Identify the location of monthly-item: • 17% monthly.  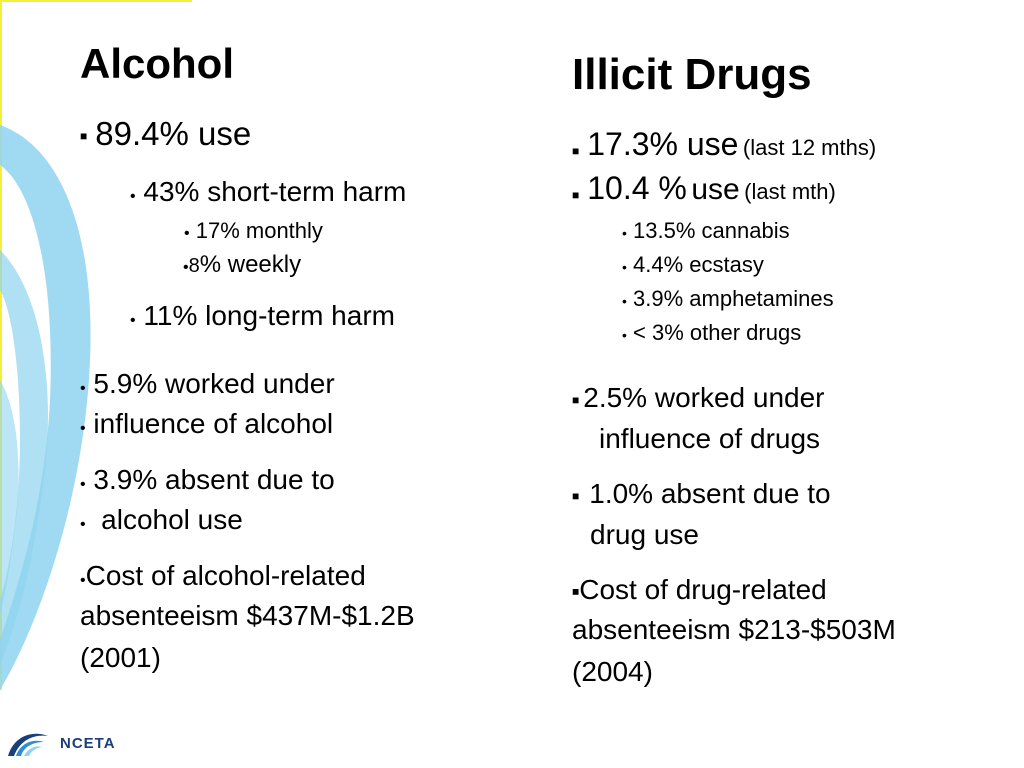
(253, 230).